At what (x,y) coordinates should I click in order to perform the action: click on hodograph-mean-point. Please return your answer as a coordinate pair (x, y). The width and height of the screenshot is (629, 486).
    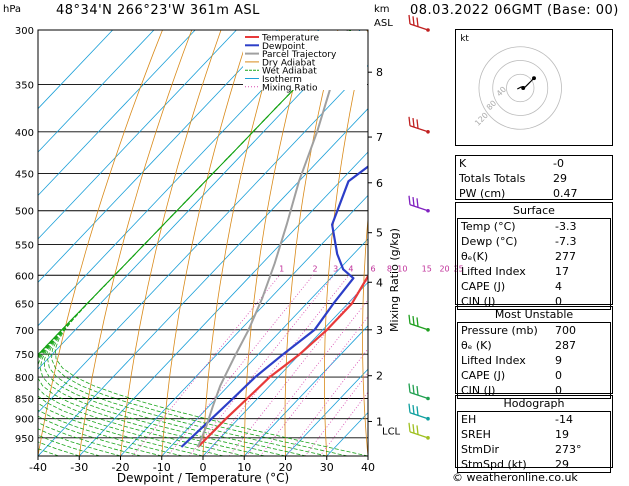
    Looking at the image, I should click on (523, 88).